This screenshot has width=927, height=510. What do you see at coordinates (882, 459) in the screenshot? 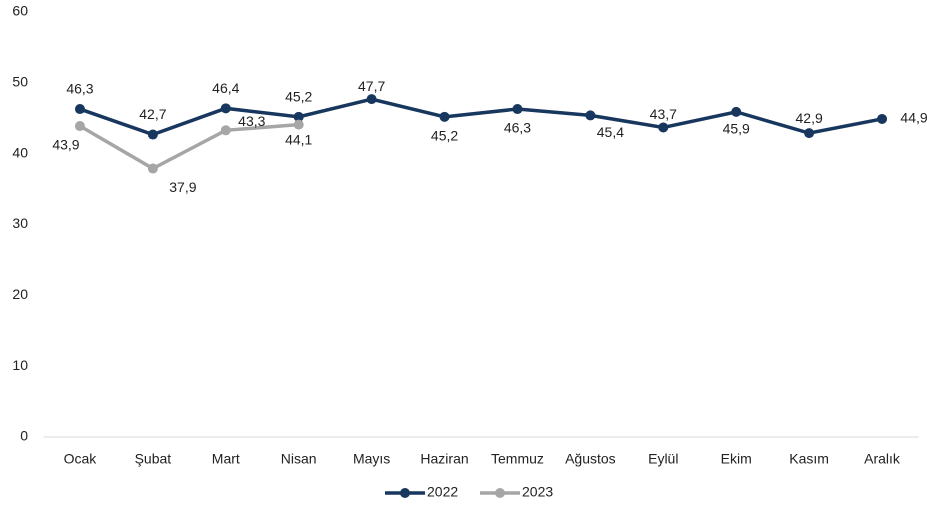
I see `x-tick-label: Aralık` at bounding box center [882, 459].